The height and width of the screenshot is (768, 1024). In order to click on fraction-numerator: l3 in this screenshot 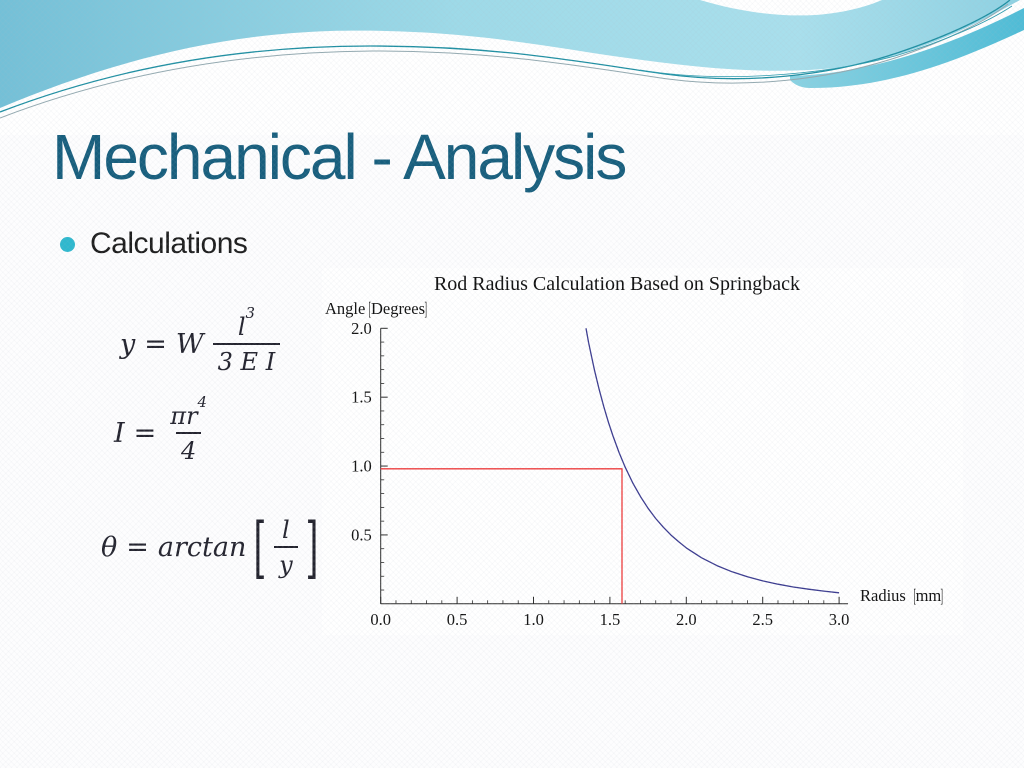, I will do `click(246, 322)`.